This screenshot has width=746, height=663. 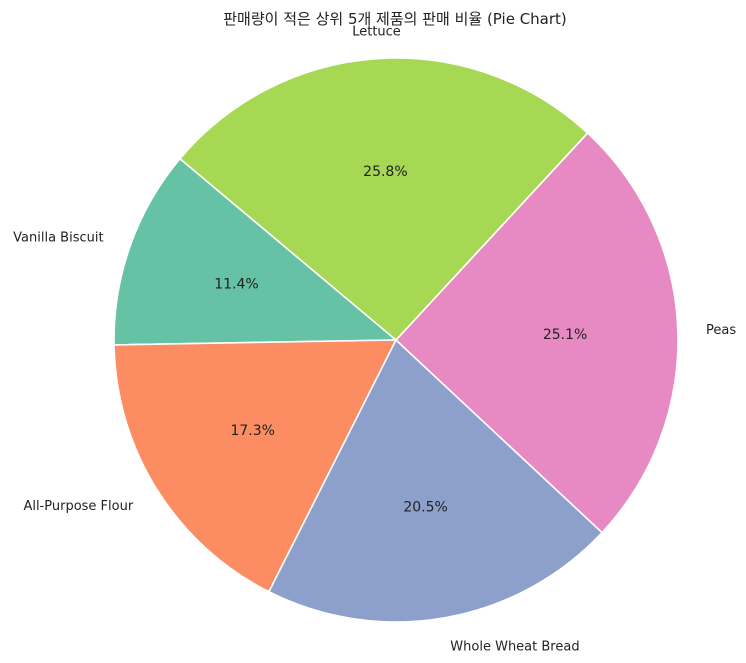 I want to click on pie-percent-label-lettuce: 25.8%, so click(x=385, y=172).